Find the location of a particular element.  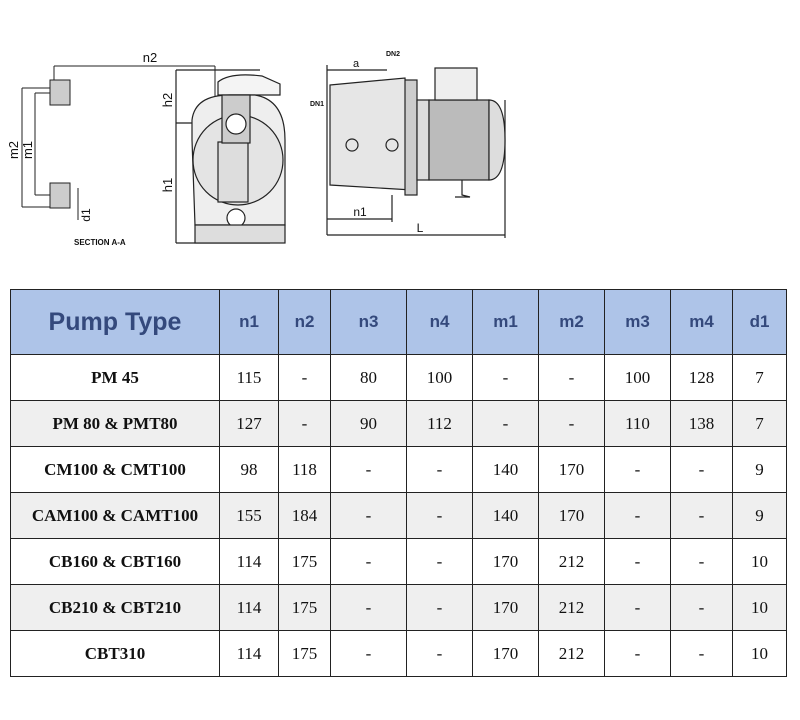

column-header: d1 is located at coordinates (759, 322).